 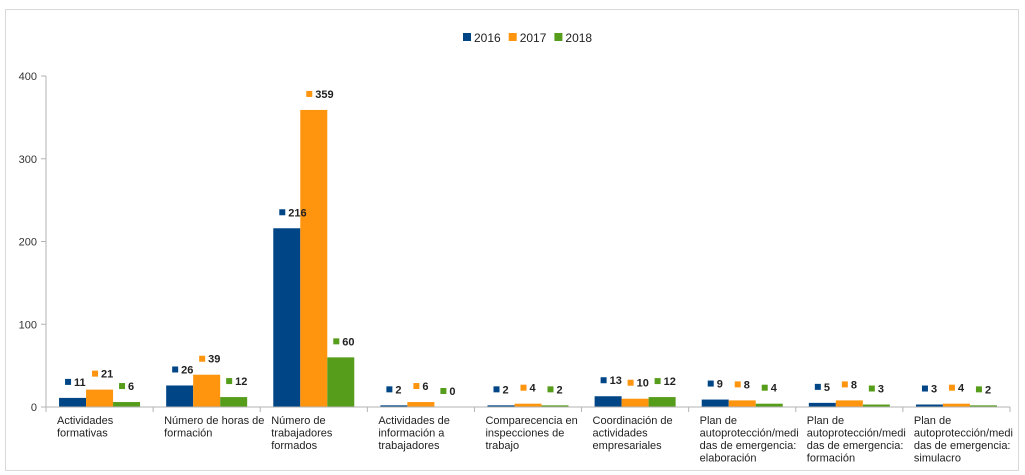 What do you see at coordinates (187, 370) in the screenshot?
I see `data-label: 26` at bounding box center [187, 370].